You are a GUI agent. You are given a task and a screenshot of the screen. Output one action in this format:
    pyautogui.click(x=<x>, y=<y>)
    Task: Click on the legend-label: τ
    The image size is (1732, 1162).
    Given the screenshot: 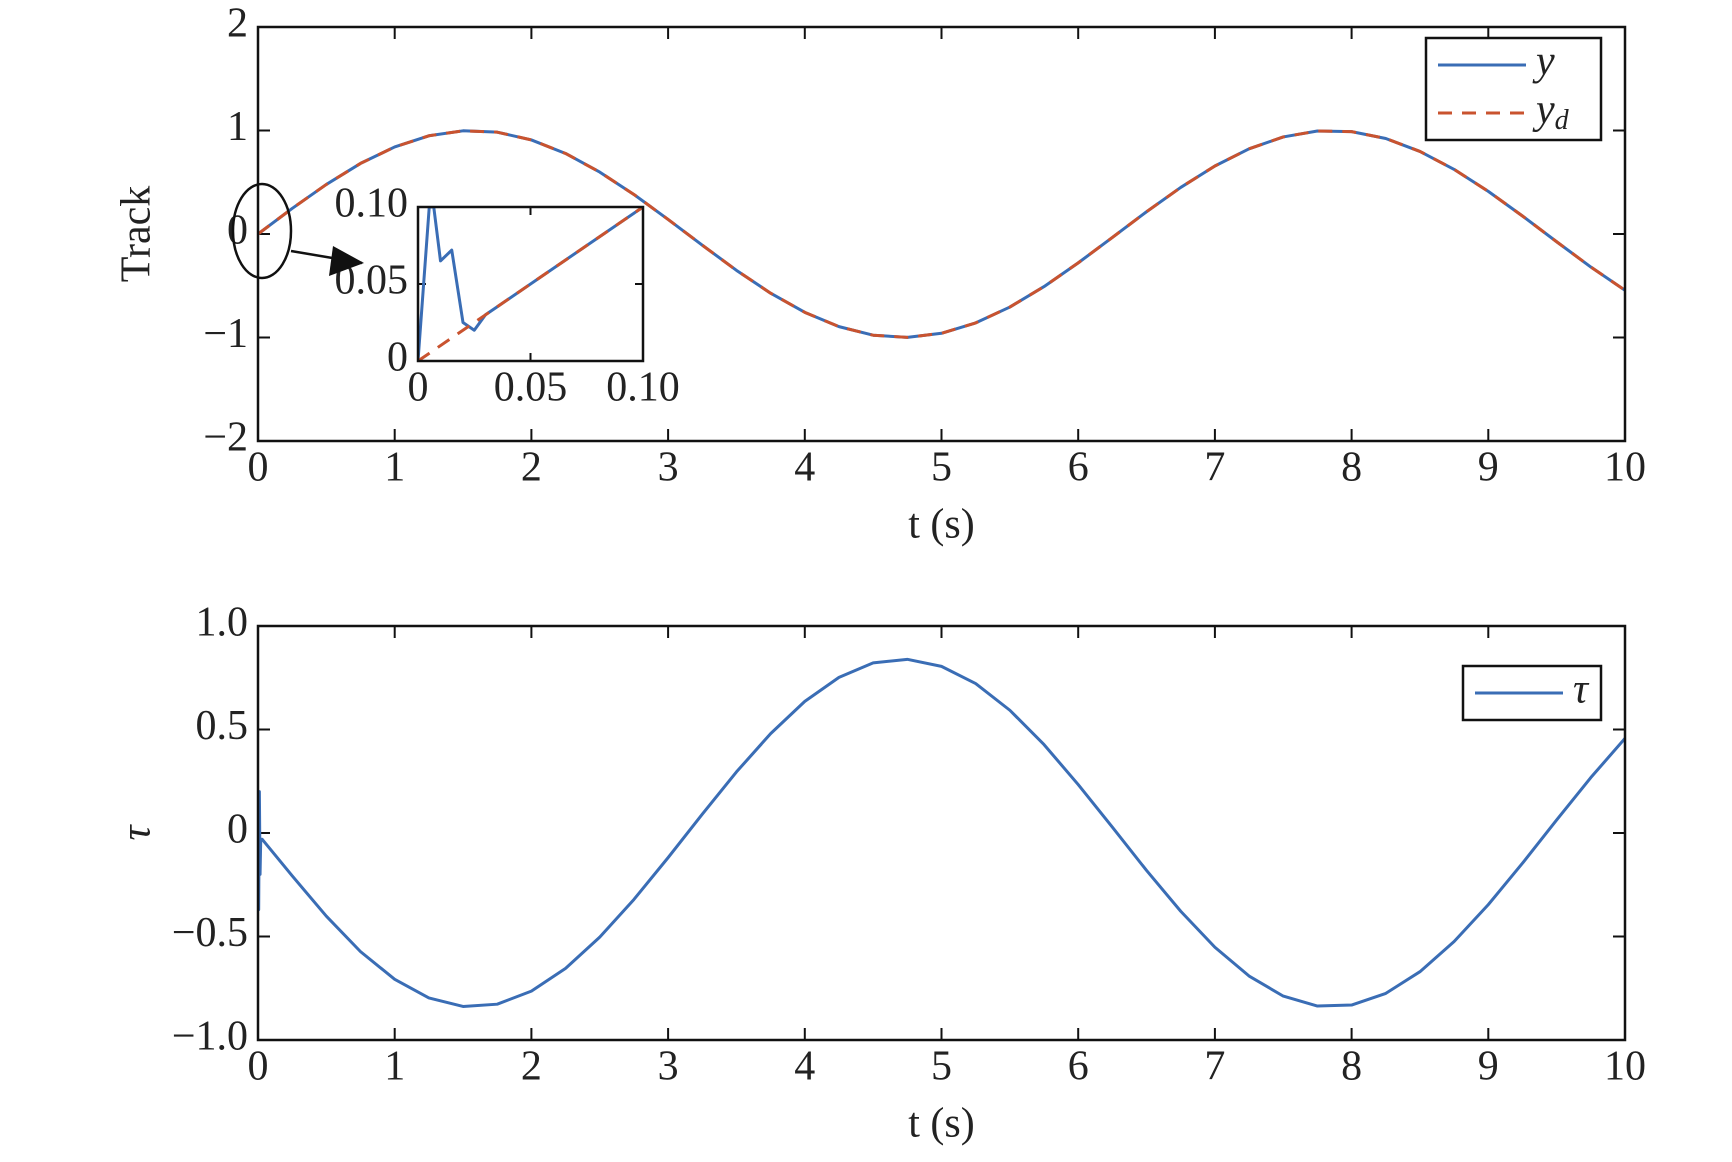 What is the action you would take?
    pyautogui.click(x=1581, y=690)
    